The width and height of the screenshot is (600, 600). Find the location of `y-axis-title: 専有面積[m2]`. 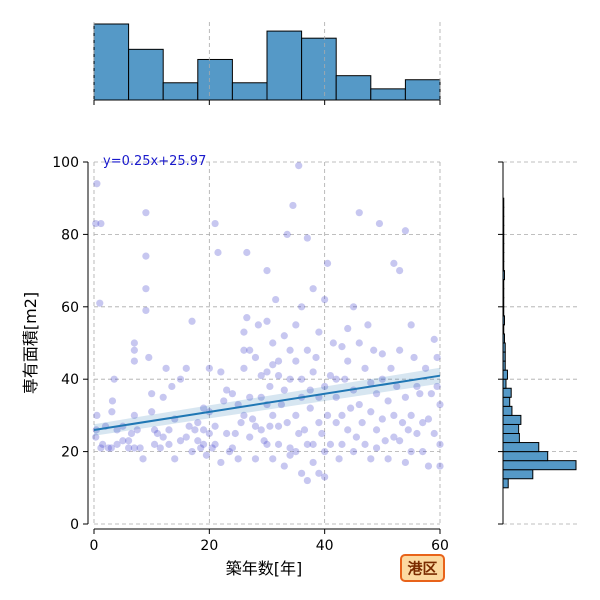

y-axis-title: 専有面積[m2] is located at coordinates (30, 343).